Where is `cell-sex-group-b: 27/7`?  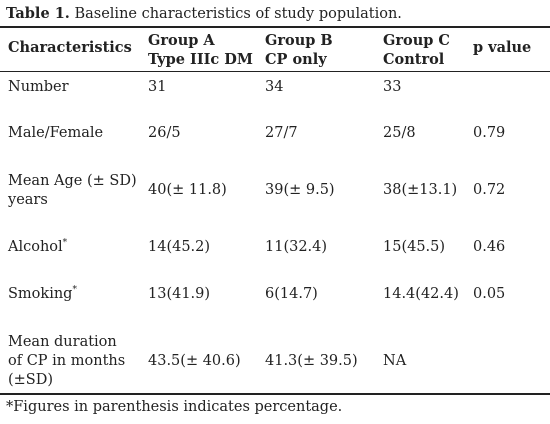
cell-sex-group-b: 27/7 is located at coordinates (281, 133).